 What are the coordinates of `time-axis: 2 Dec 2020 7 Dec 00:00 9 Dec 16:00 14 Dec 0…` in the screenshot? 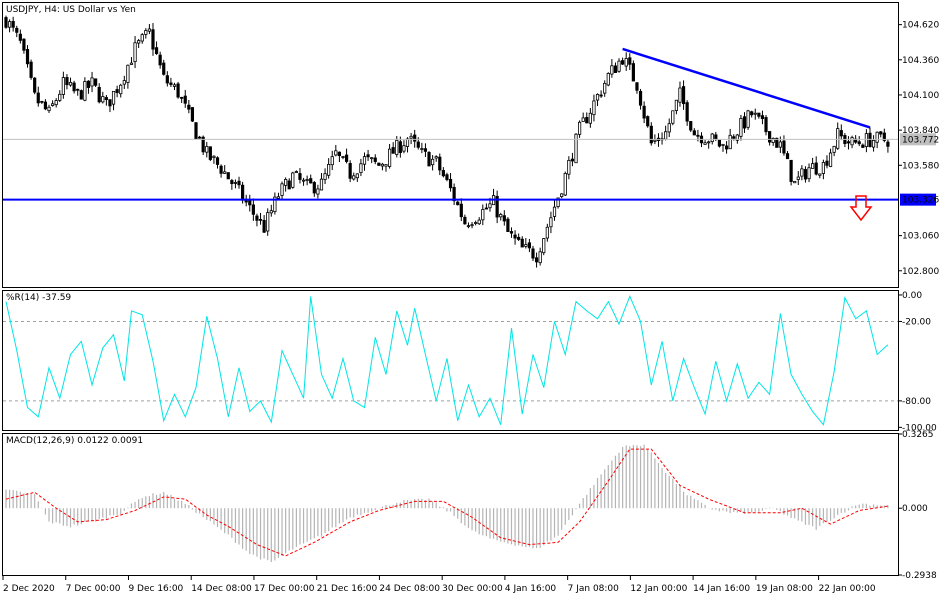 It's located at (439, 585).